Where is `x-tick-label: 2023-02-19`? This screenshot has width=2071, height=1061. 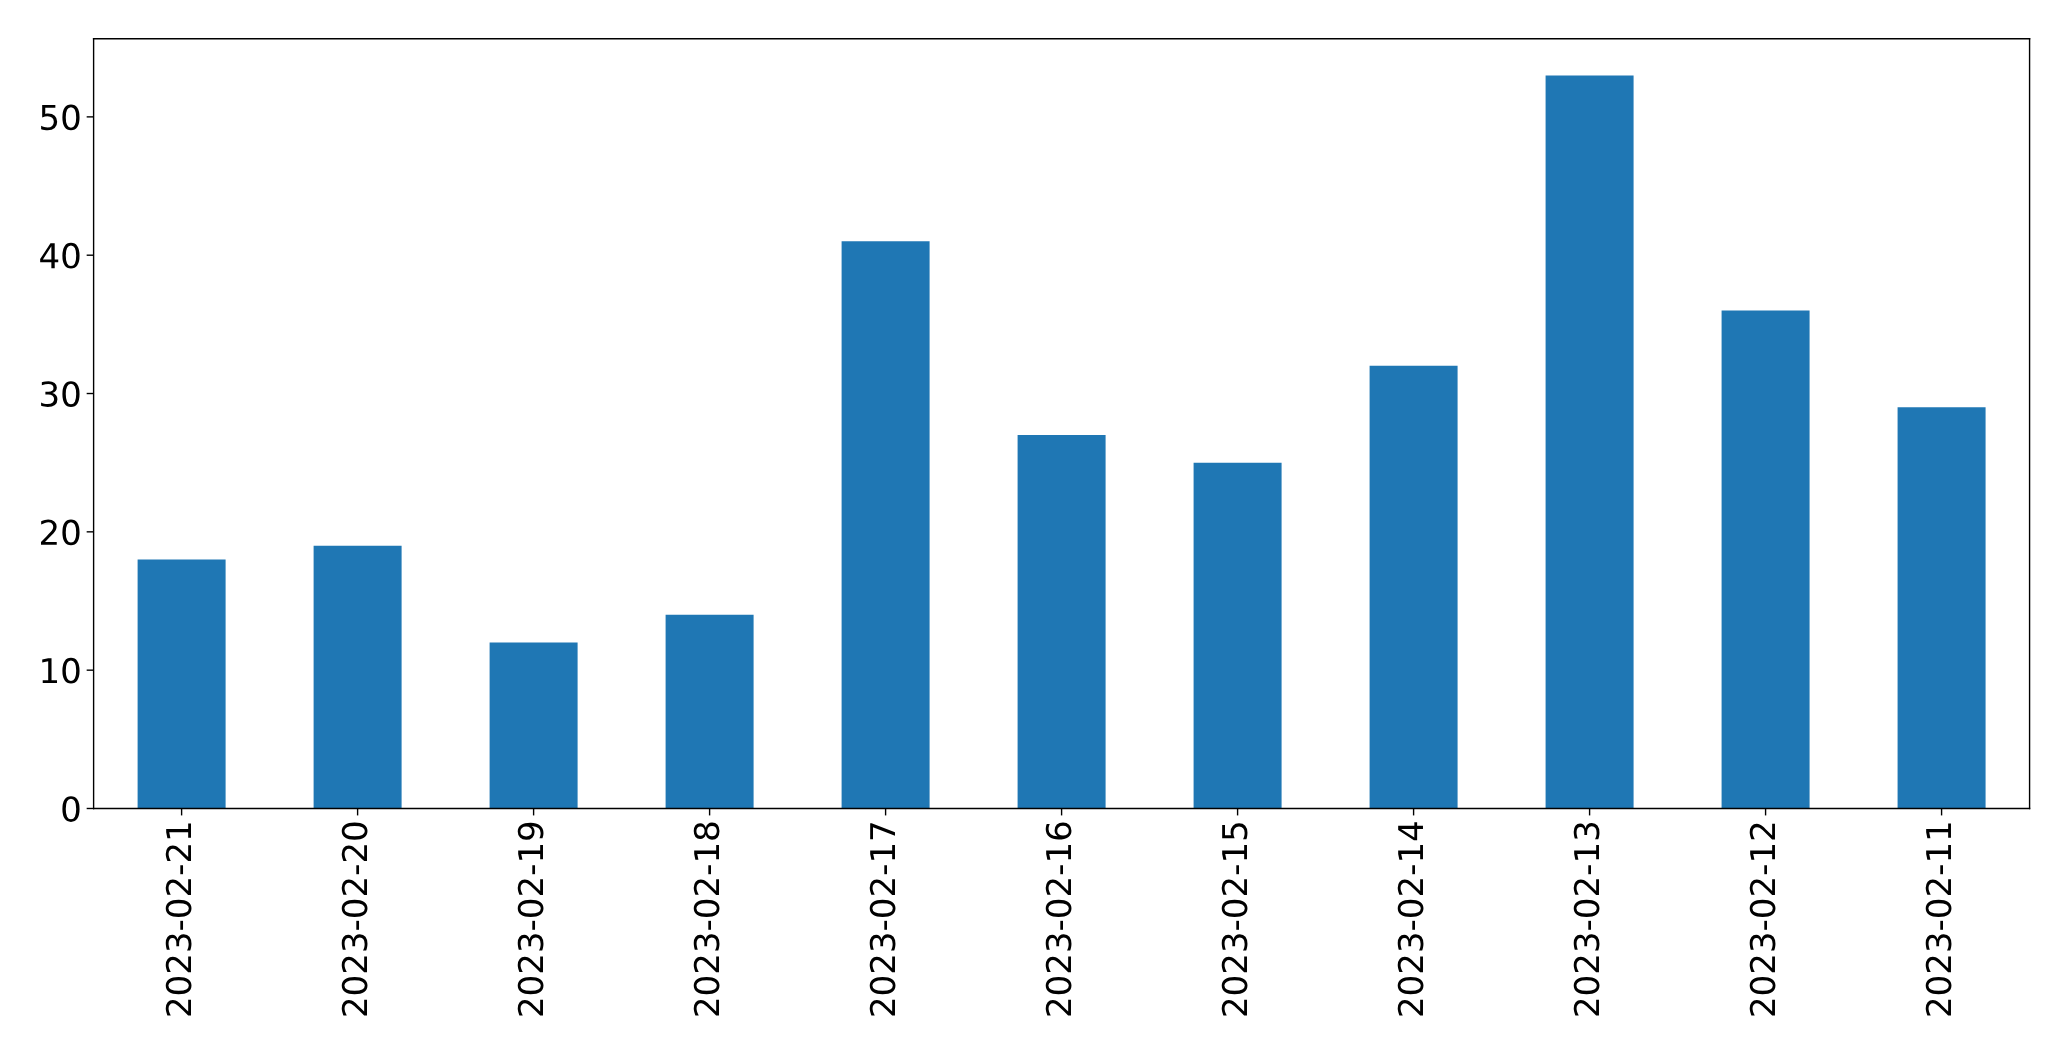
x-tick-label: 2023-02-19 is located at coordinates (530, 919).